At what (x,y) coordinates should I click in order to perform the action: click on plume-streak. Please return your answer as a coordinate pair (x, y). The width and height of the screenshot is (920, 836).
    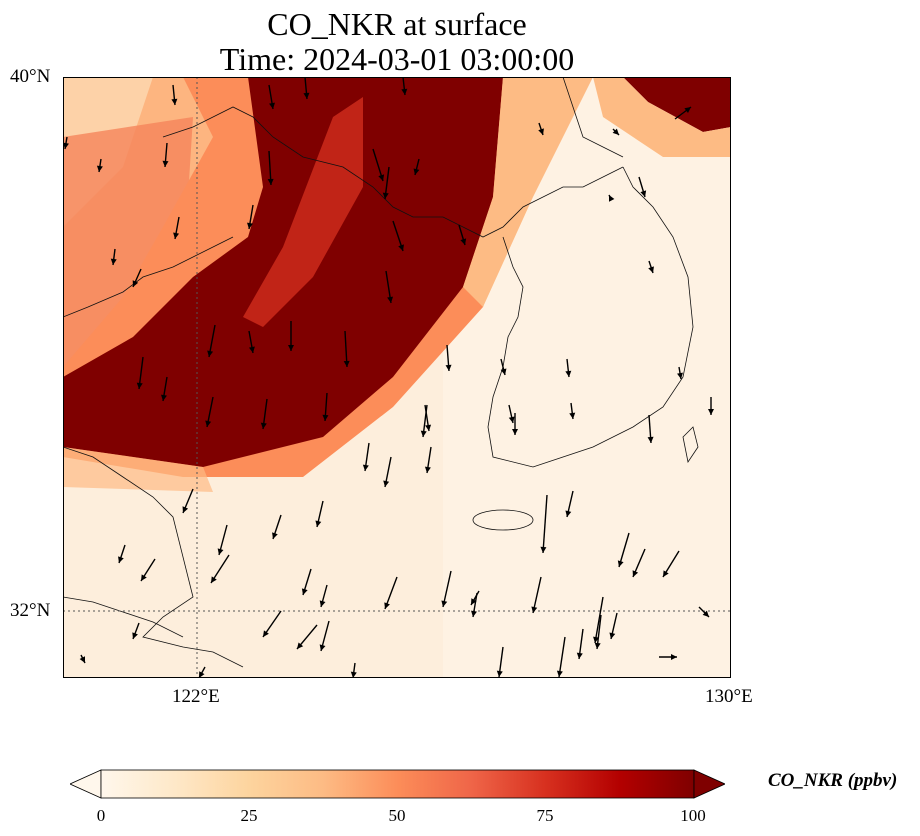
    Looking at the image, I should click on (303, 212).